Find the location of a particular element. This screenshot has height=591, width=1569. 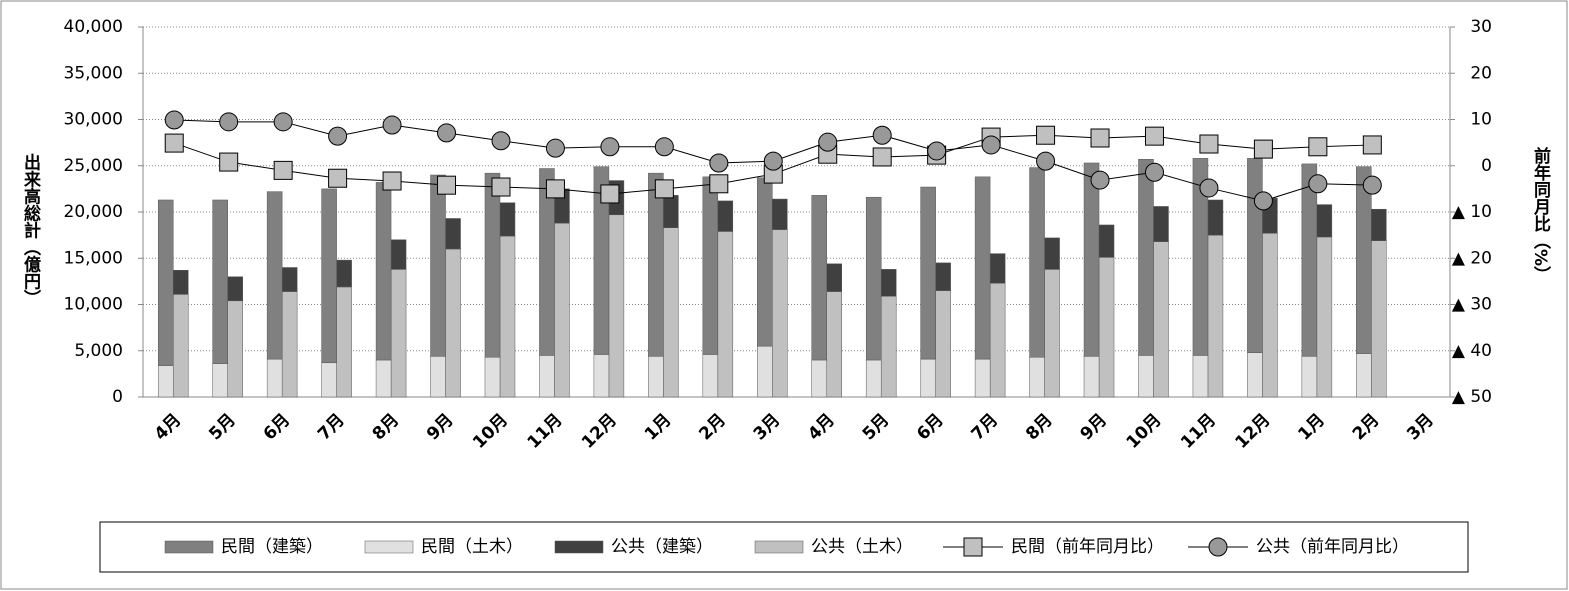

y2-tick-label: 0 is located at coordinates (1486, 166).